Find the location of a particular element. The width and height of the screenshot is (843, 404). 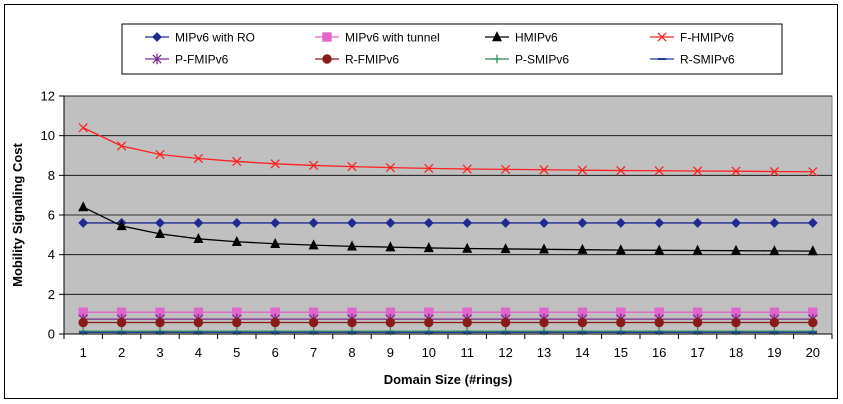

x-tick-label: 1 is located at coordinates (83, 352).